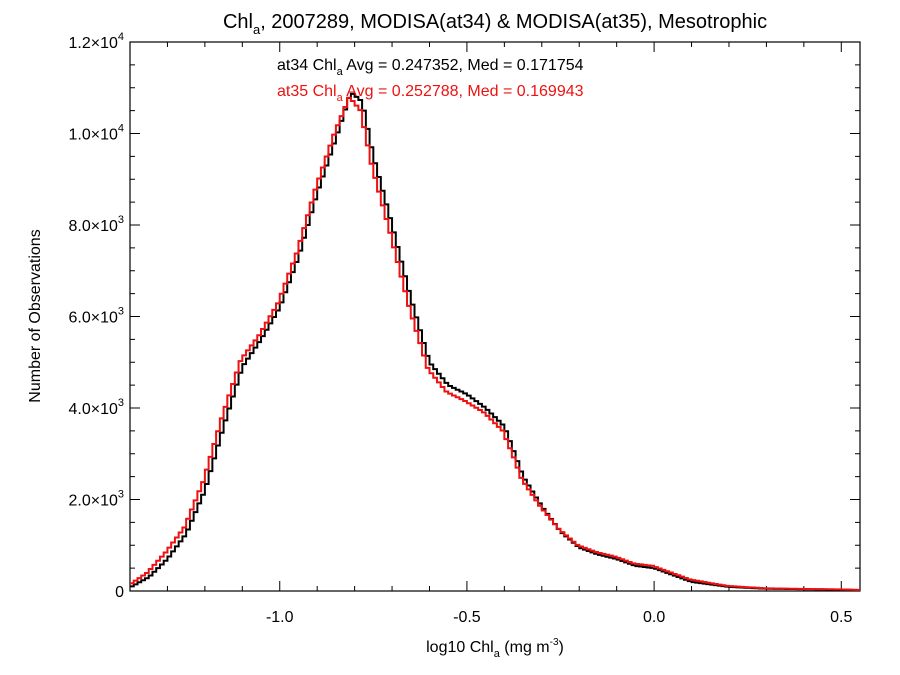  What do you see at coordinates (280, 617) in the screenshot?
I see `x-tick-label: -1.0` at bounding box center [280, 617].